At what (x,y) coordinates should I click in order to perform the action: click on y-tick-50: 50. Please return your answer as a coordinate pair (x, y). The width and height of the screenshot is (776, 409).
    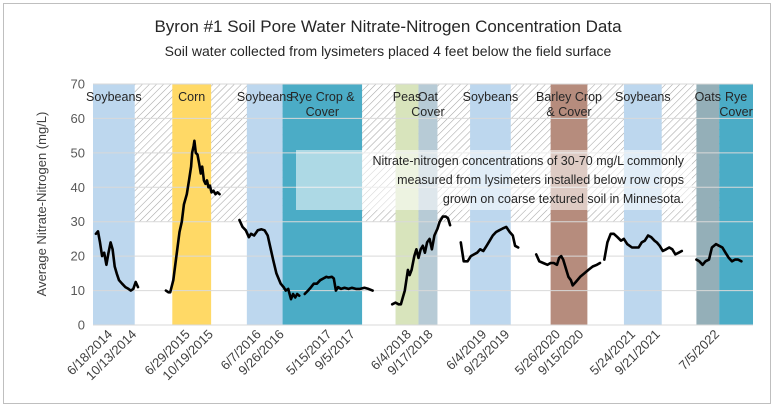
    Looking at the image, I should click on (78, 152).